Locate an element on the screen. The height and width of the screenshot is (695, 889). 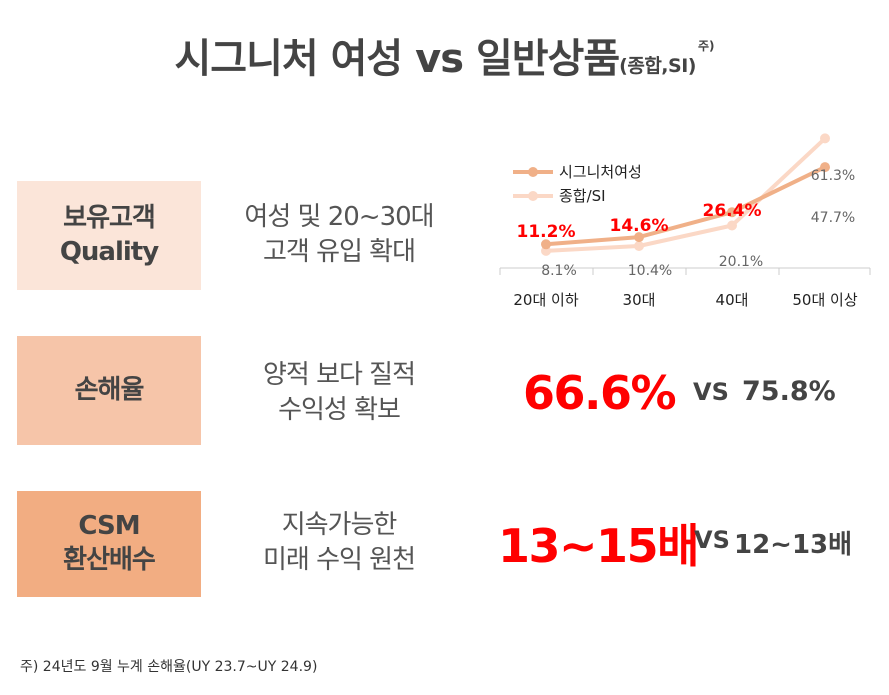
label-line: CSM is located at coordinates (109, 526).